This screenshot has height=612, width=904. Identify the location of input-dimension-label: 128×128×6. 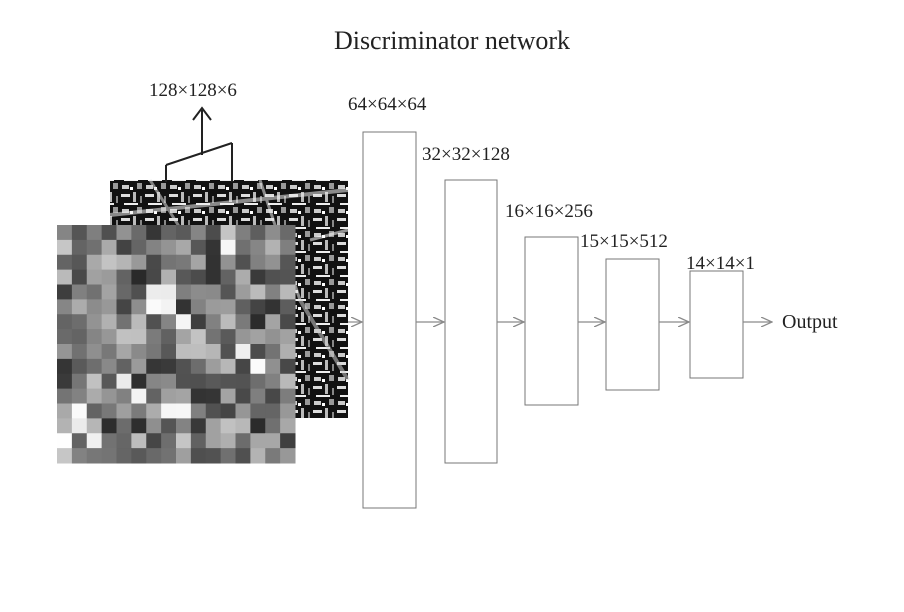
(193, 90).